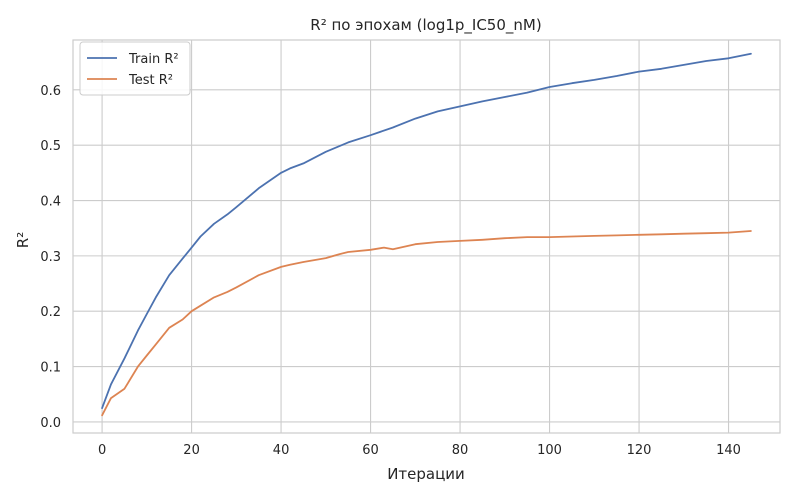 This screenshot has width=800, height=500. Describe the element at coordinates (426, 474) in the screenshot. I see `x-axis-label: Итерации` at that location.